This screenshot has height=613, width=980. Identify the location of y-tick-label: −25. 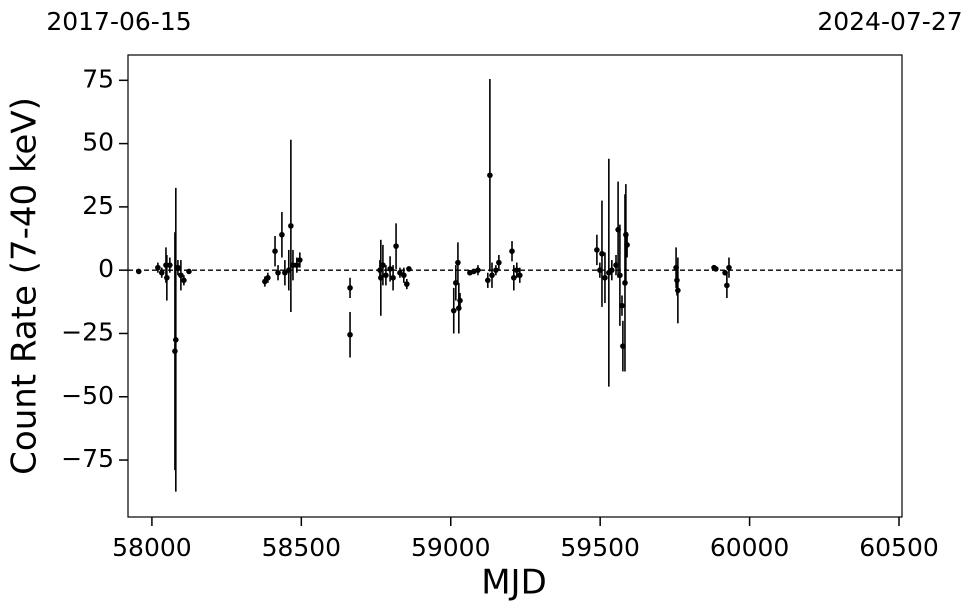
(87, 331).